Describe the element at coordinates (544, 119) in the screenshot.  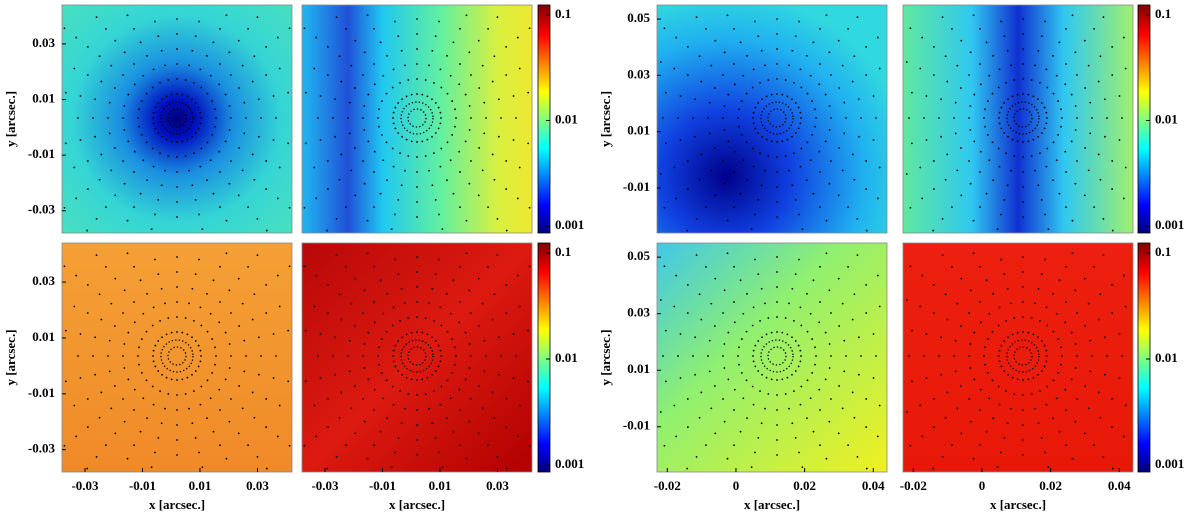
I see `colorbar` at that location.